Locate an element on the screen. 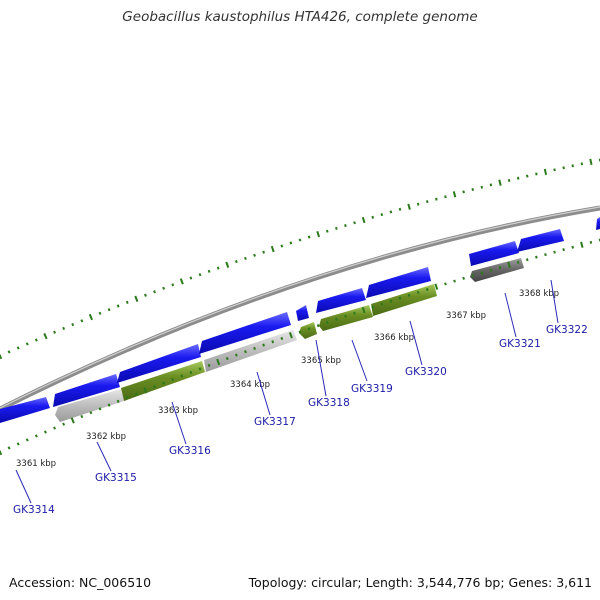 The image size is (600, 600). gene-label-gk3321: GK3321 is located at coordinates (520, 344).